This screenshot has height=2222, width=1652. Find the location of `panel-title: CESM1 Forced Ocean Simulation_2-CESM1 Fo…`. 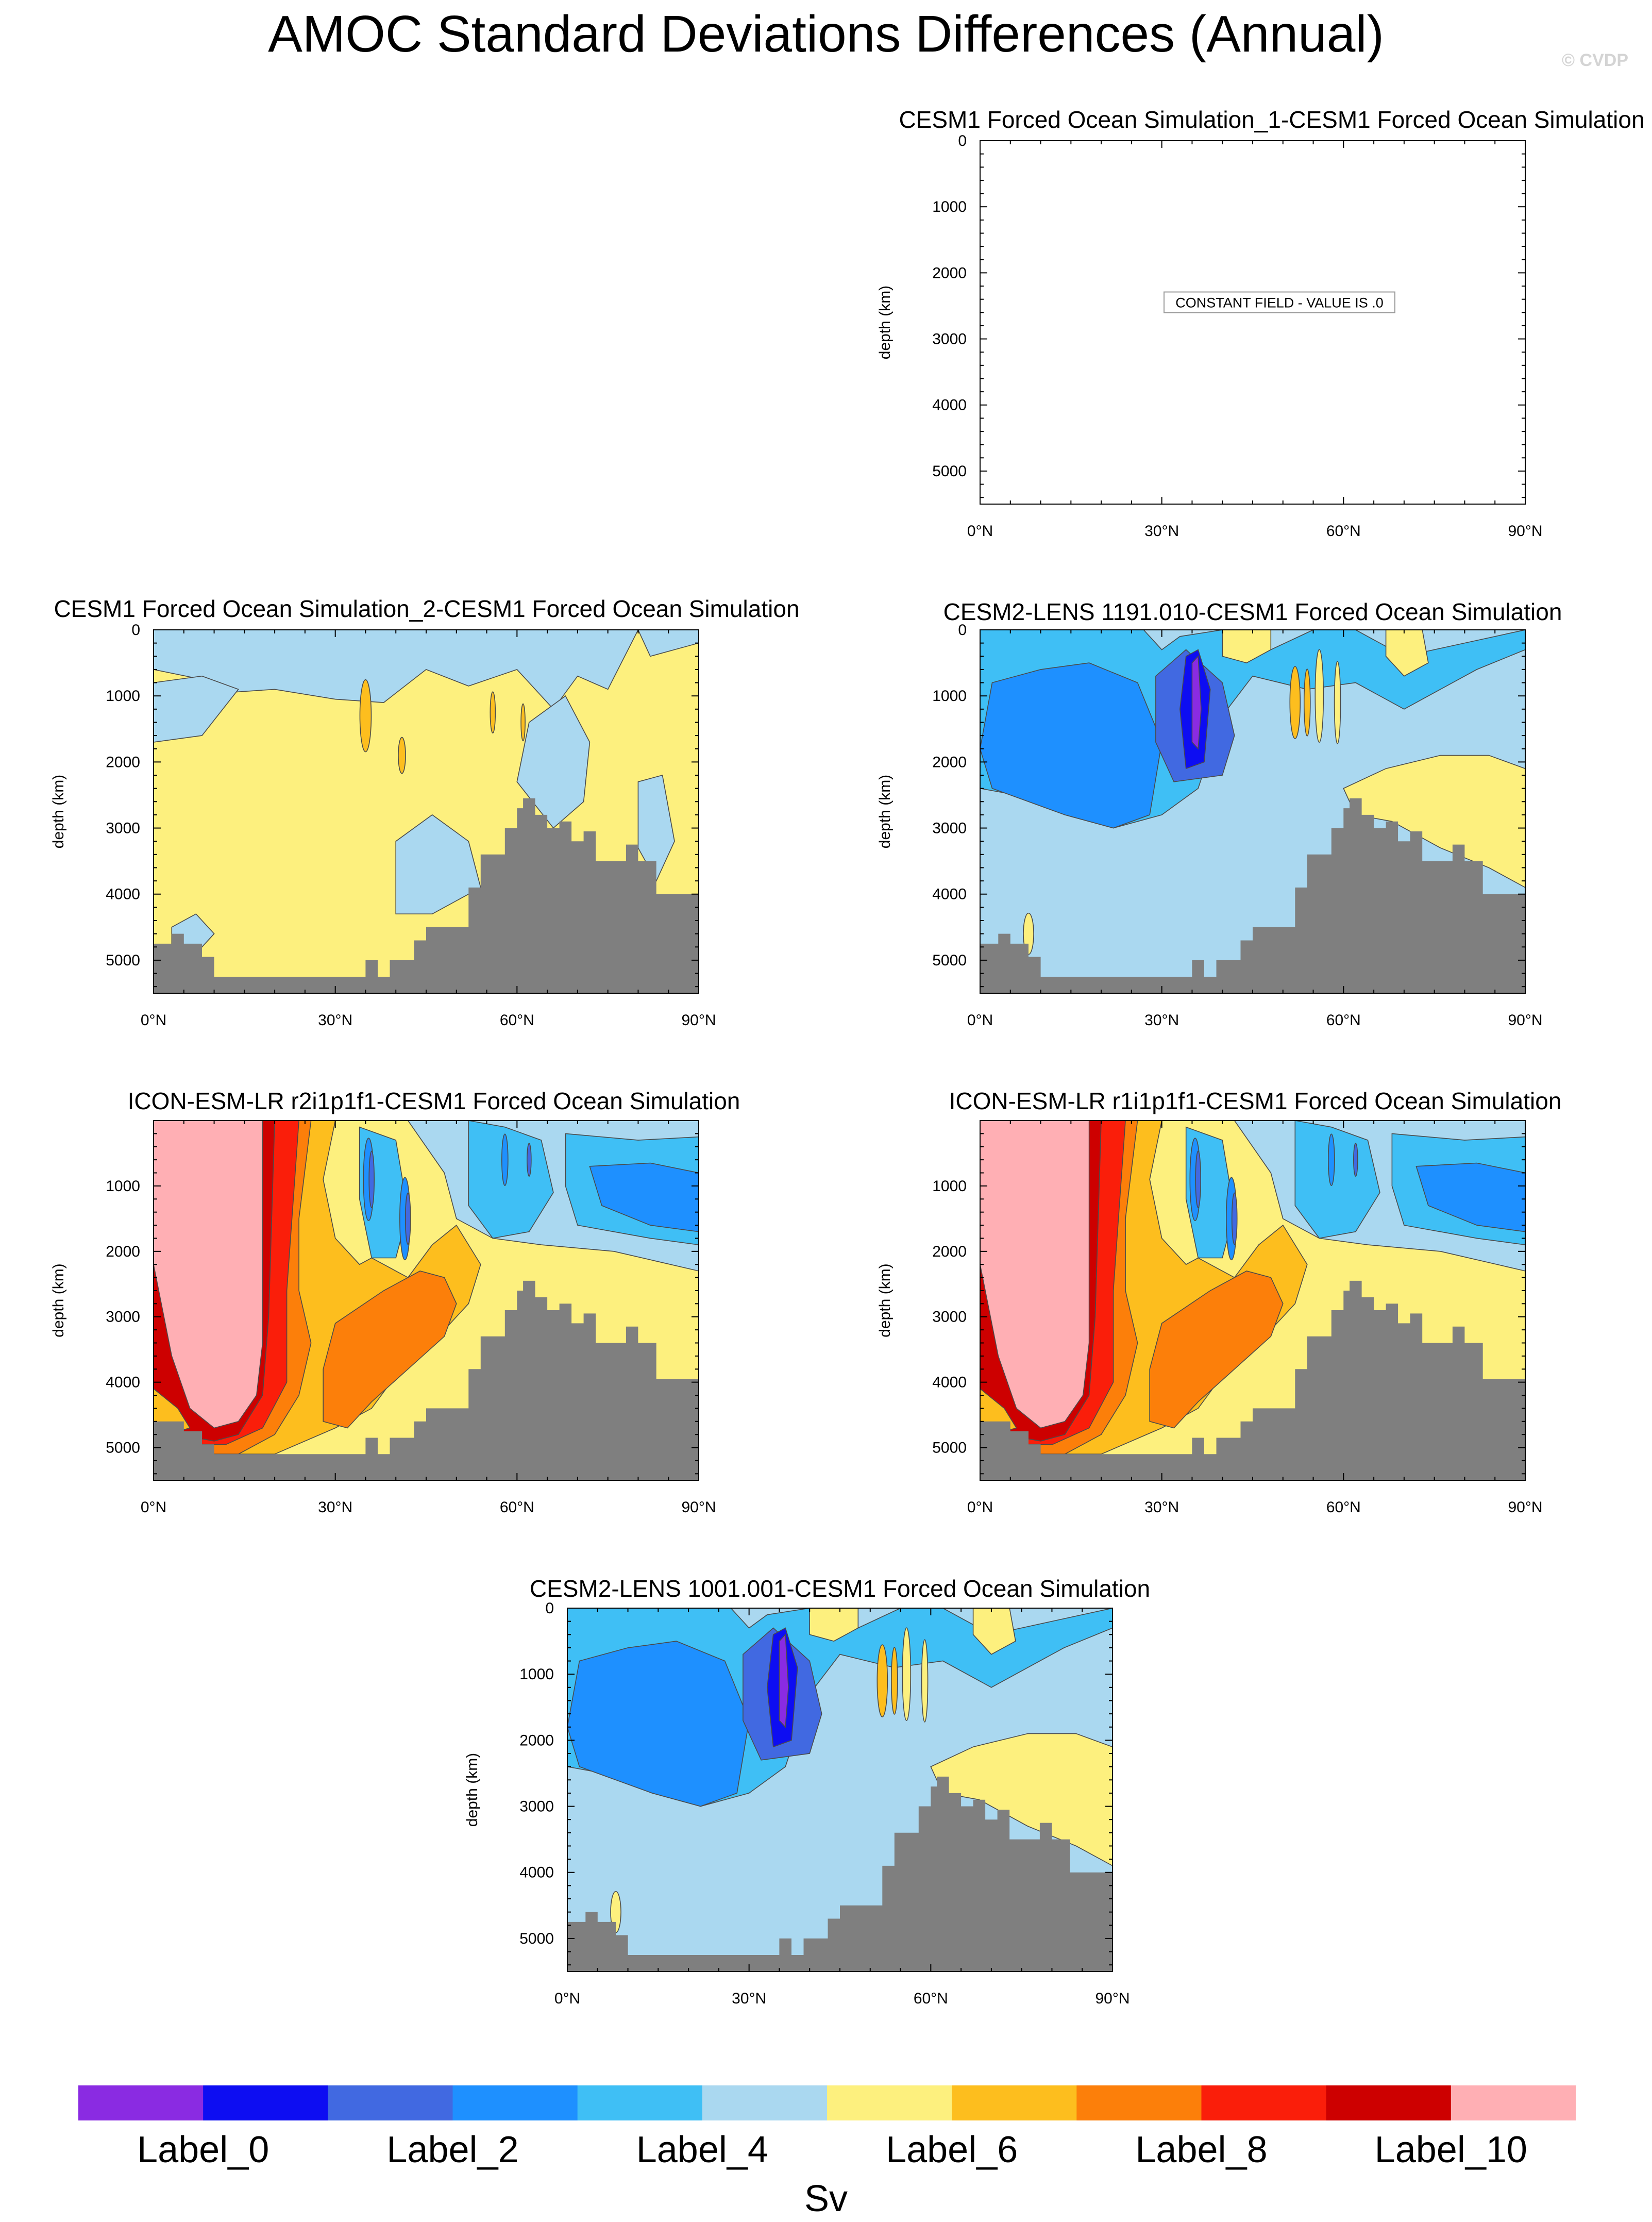

panel-title: CESM1 Forced Ocean Simulation_2-CESM1 Fo… is located at coordinates (426, 608).